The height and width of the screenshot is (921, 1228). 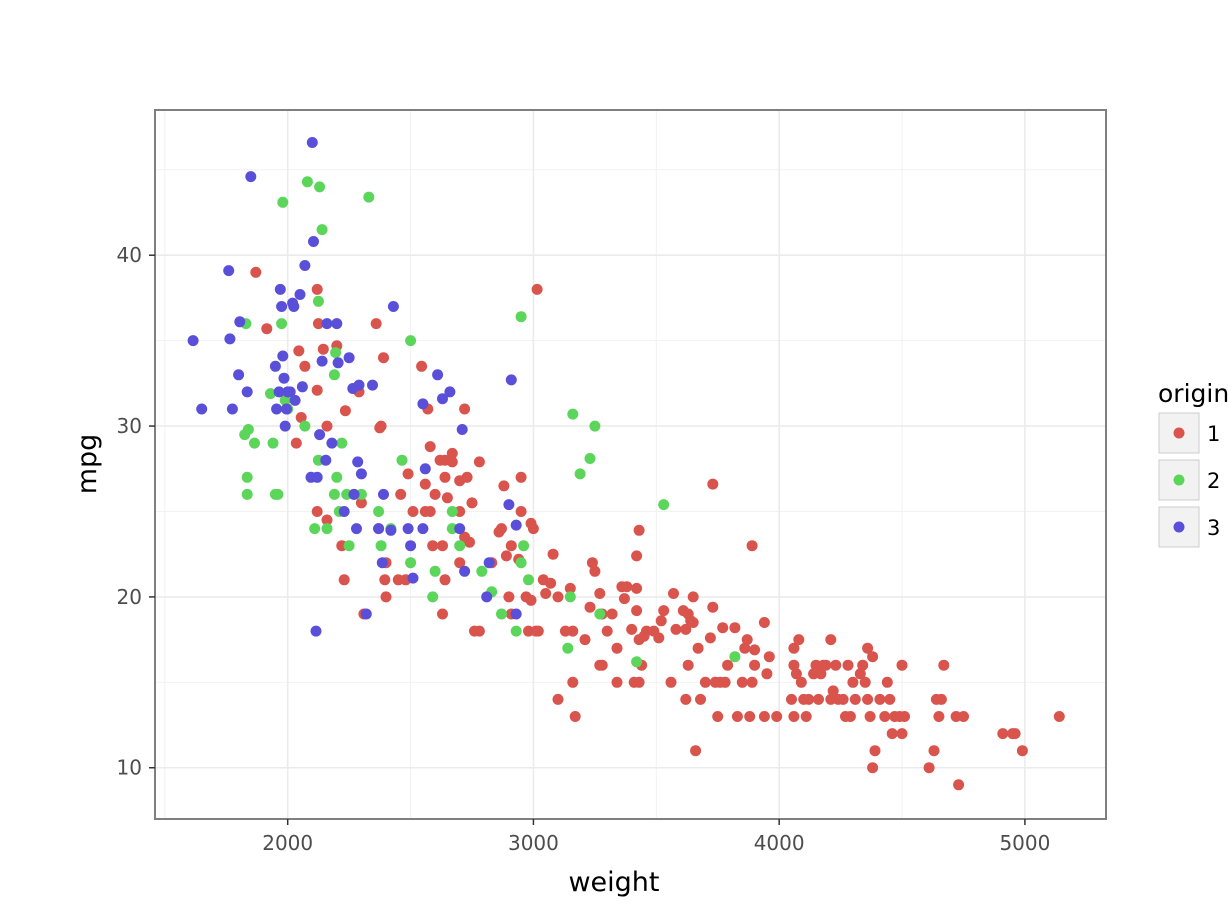 I want to click on legend-label: 1, so click(x=1213, y=434).